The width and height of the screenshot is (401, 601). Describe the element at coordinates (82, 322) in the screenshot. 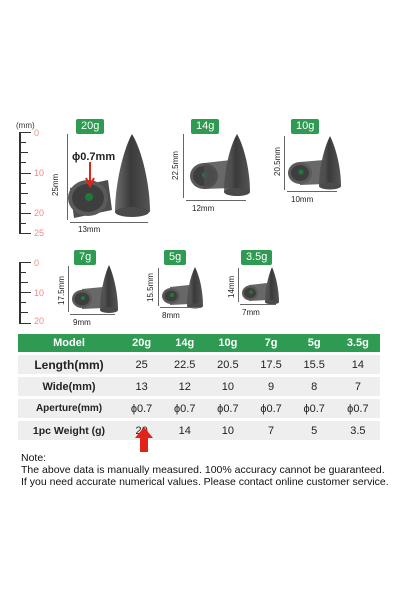

I see `width-label-7g: 9mm` at that location.